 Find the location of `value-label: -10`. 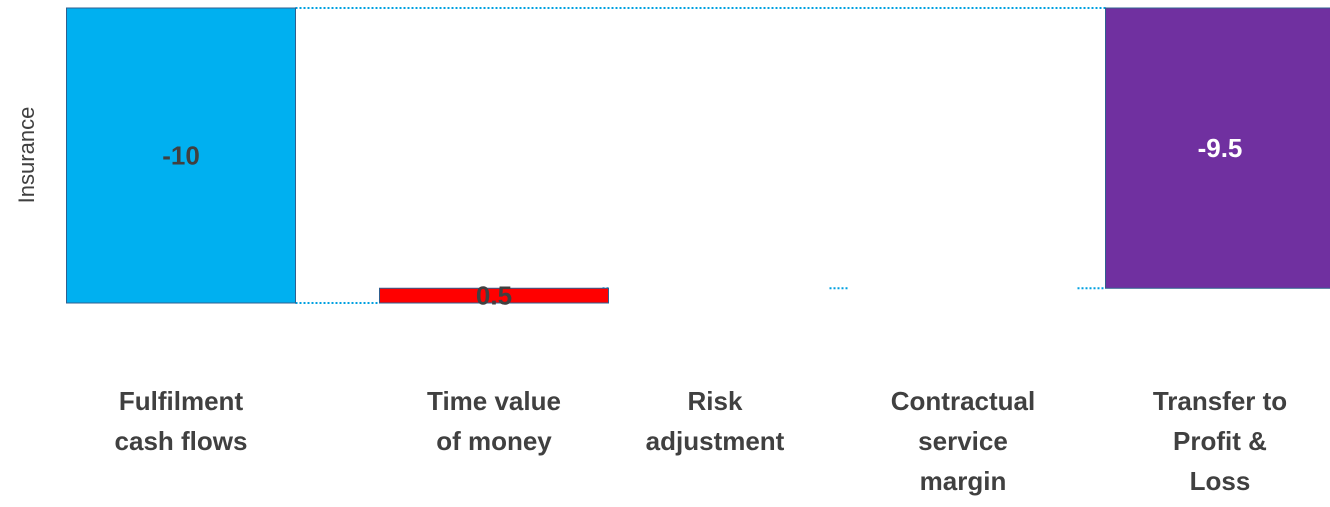

value-label: -10 is located at coordinates (181, 155).